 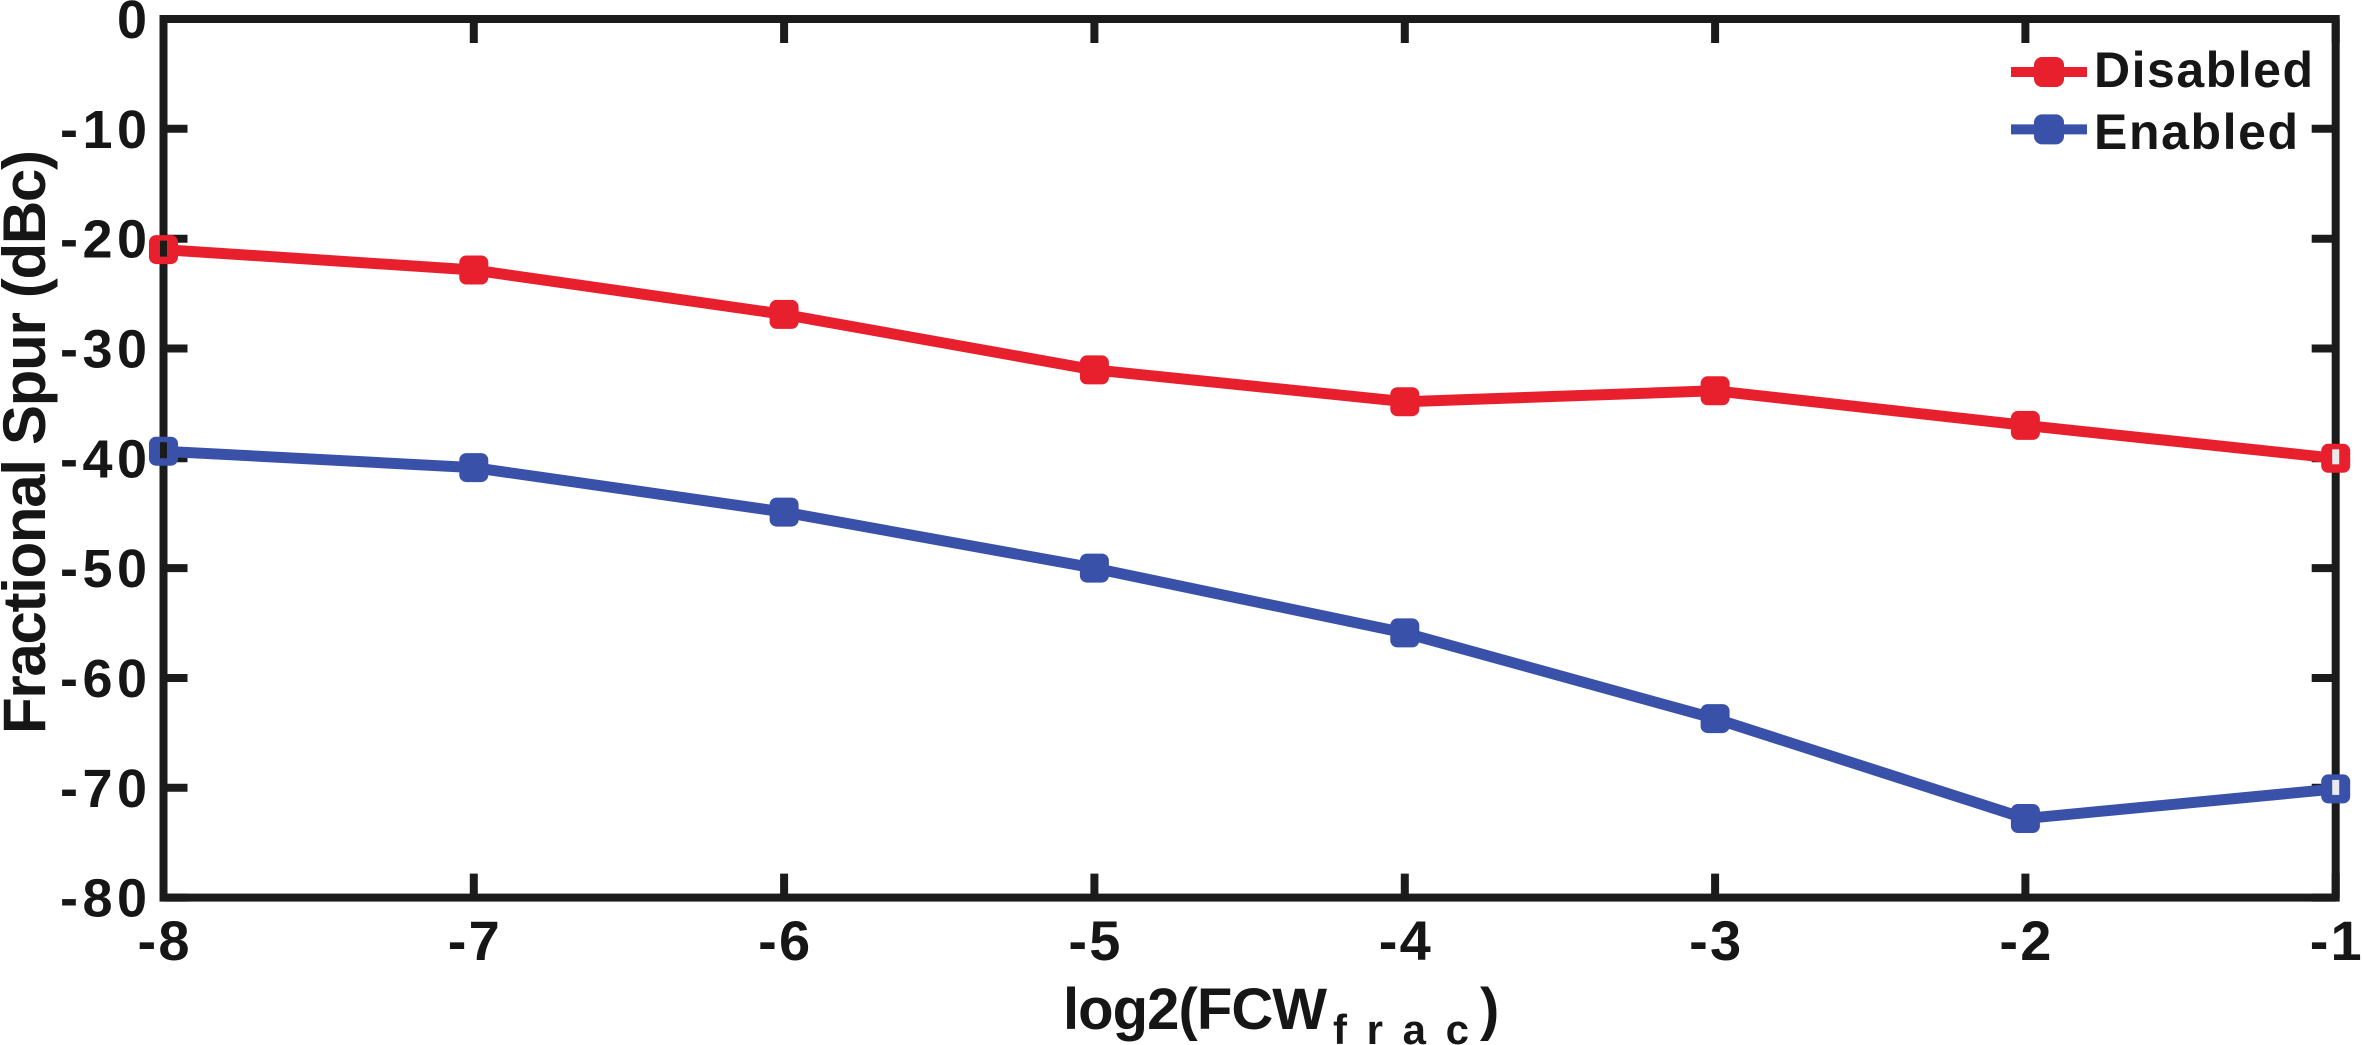 What do you see at coordinates (103, 679) in the screenshot?
I see `svg-text: -60` at bounding box center [103, 679].